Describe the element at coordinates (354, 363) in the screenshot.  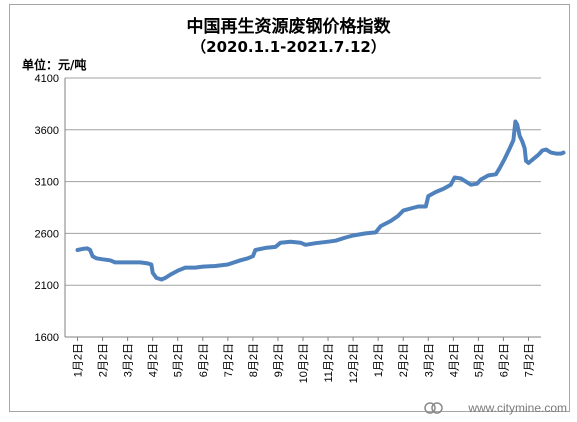
I see `x-tick-label: 12月2日` at that location.